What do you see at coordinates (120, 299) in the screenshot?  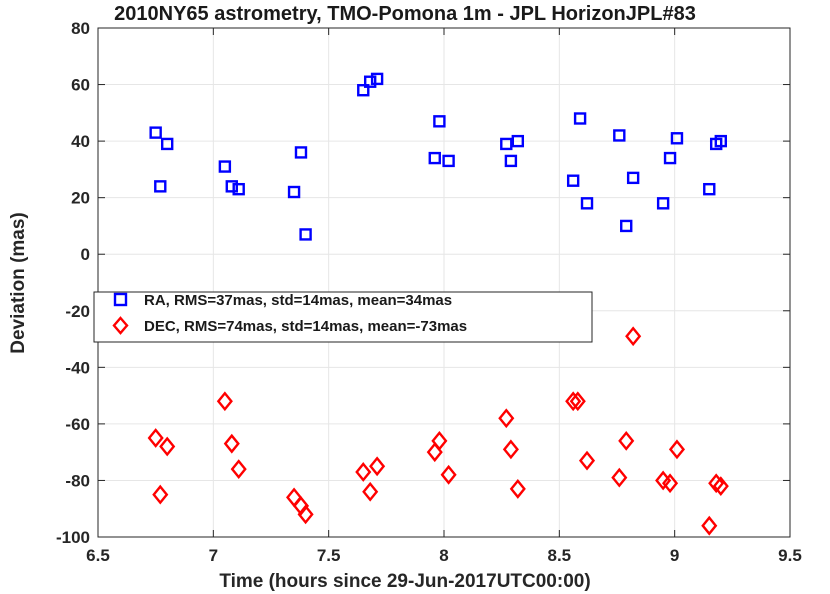 I see `legend-marker-ra` at bounding box center [120, 299].